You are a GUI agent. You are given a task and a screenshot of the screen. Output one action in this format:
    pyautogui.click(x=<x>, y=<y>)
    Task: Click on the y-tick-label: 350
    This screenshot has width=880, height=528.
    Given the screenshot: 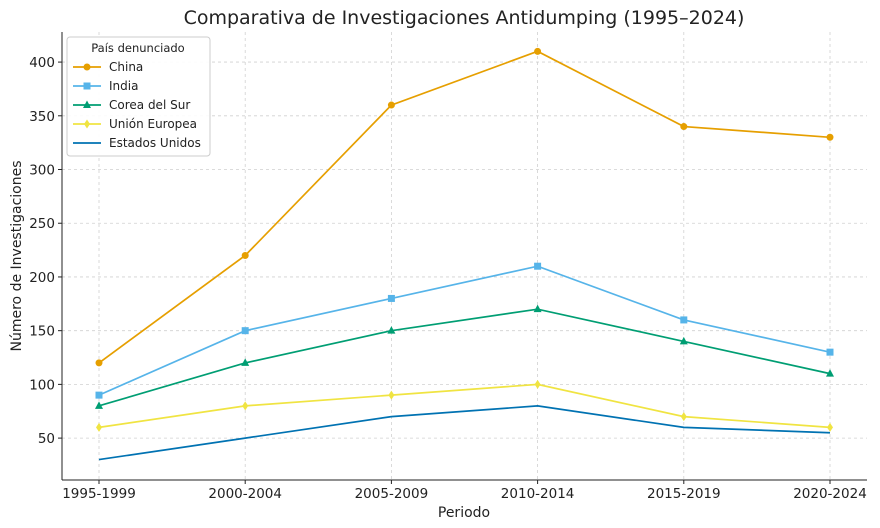 What is the action you would take?
    pyautogui.click(x=42, y=117)
    